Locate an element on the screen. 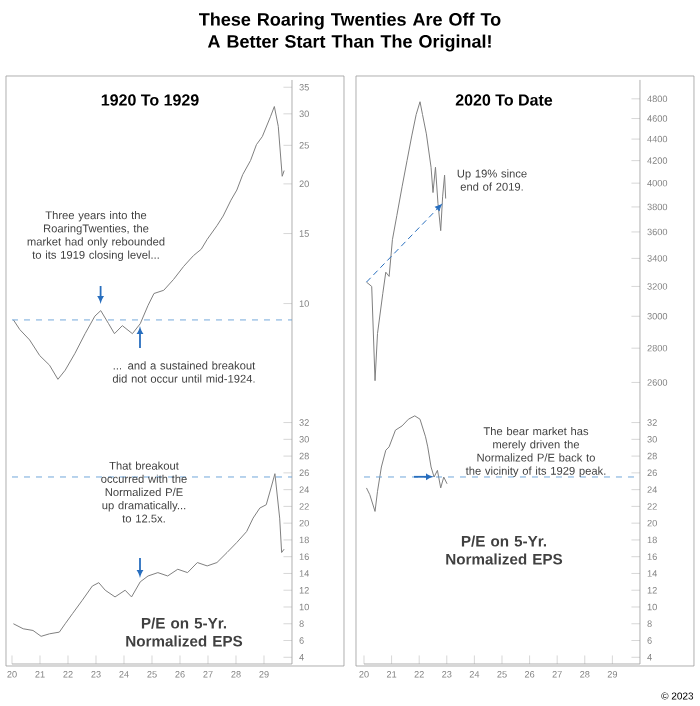 The height and width of the screenshot is (706, 700). text: These Roaring Twenties Are Off To A Better Start Than The Original! is located at coordinates (350, 32).